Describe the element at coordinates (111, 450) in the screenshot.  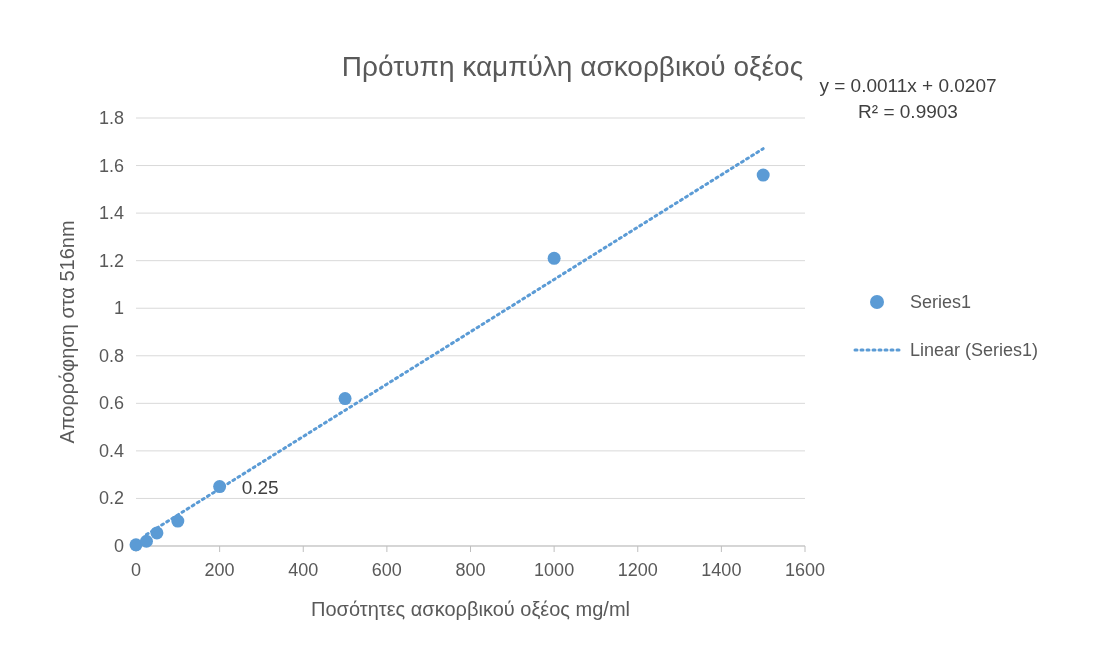
I see `y-tick-label: 0.4` at that location.